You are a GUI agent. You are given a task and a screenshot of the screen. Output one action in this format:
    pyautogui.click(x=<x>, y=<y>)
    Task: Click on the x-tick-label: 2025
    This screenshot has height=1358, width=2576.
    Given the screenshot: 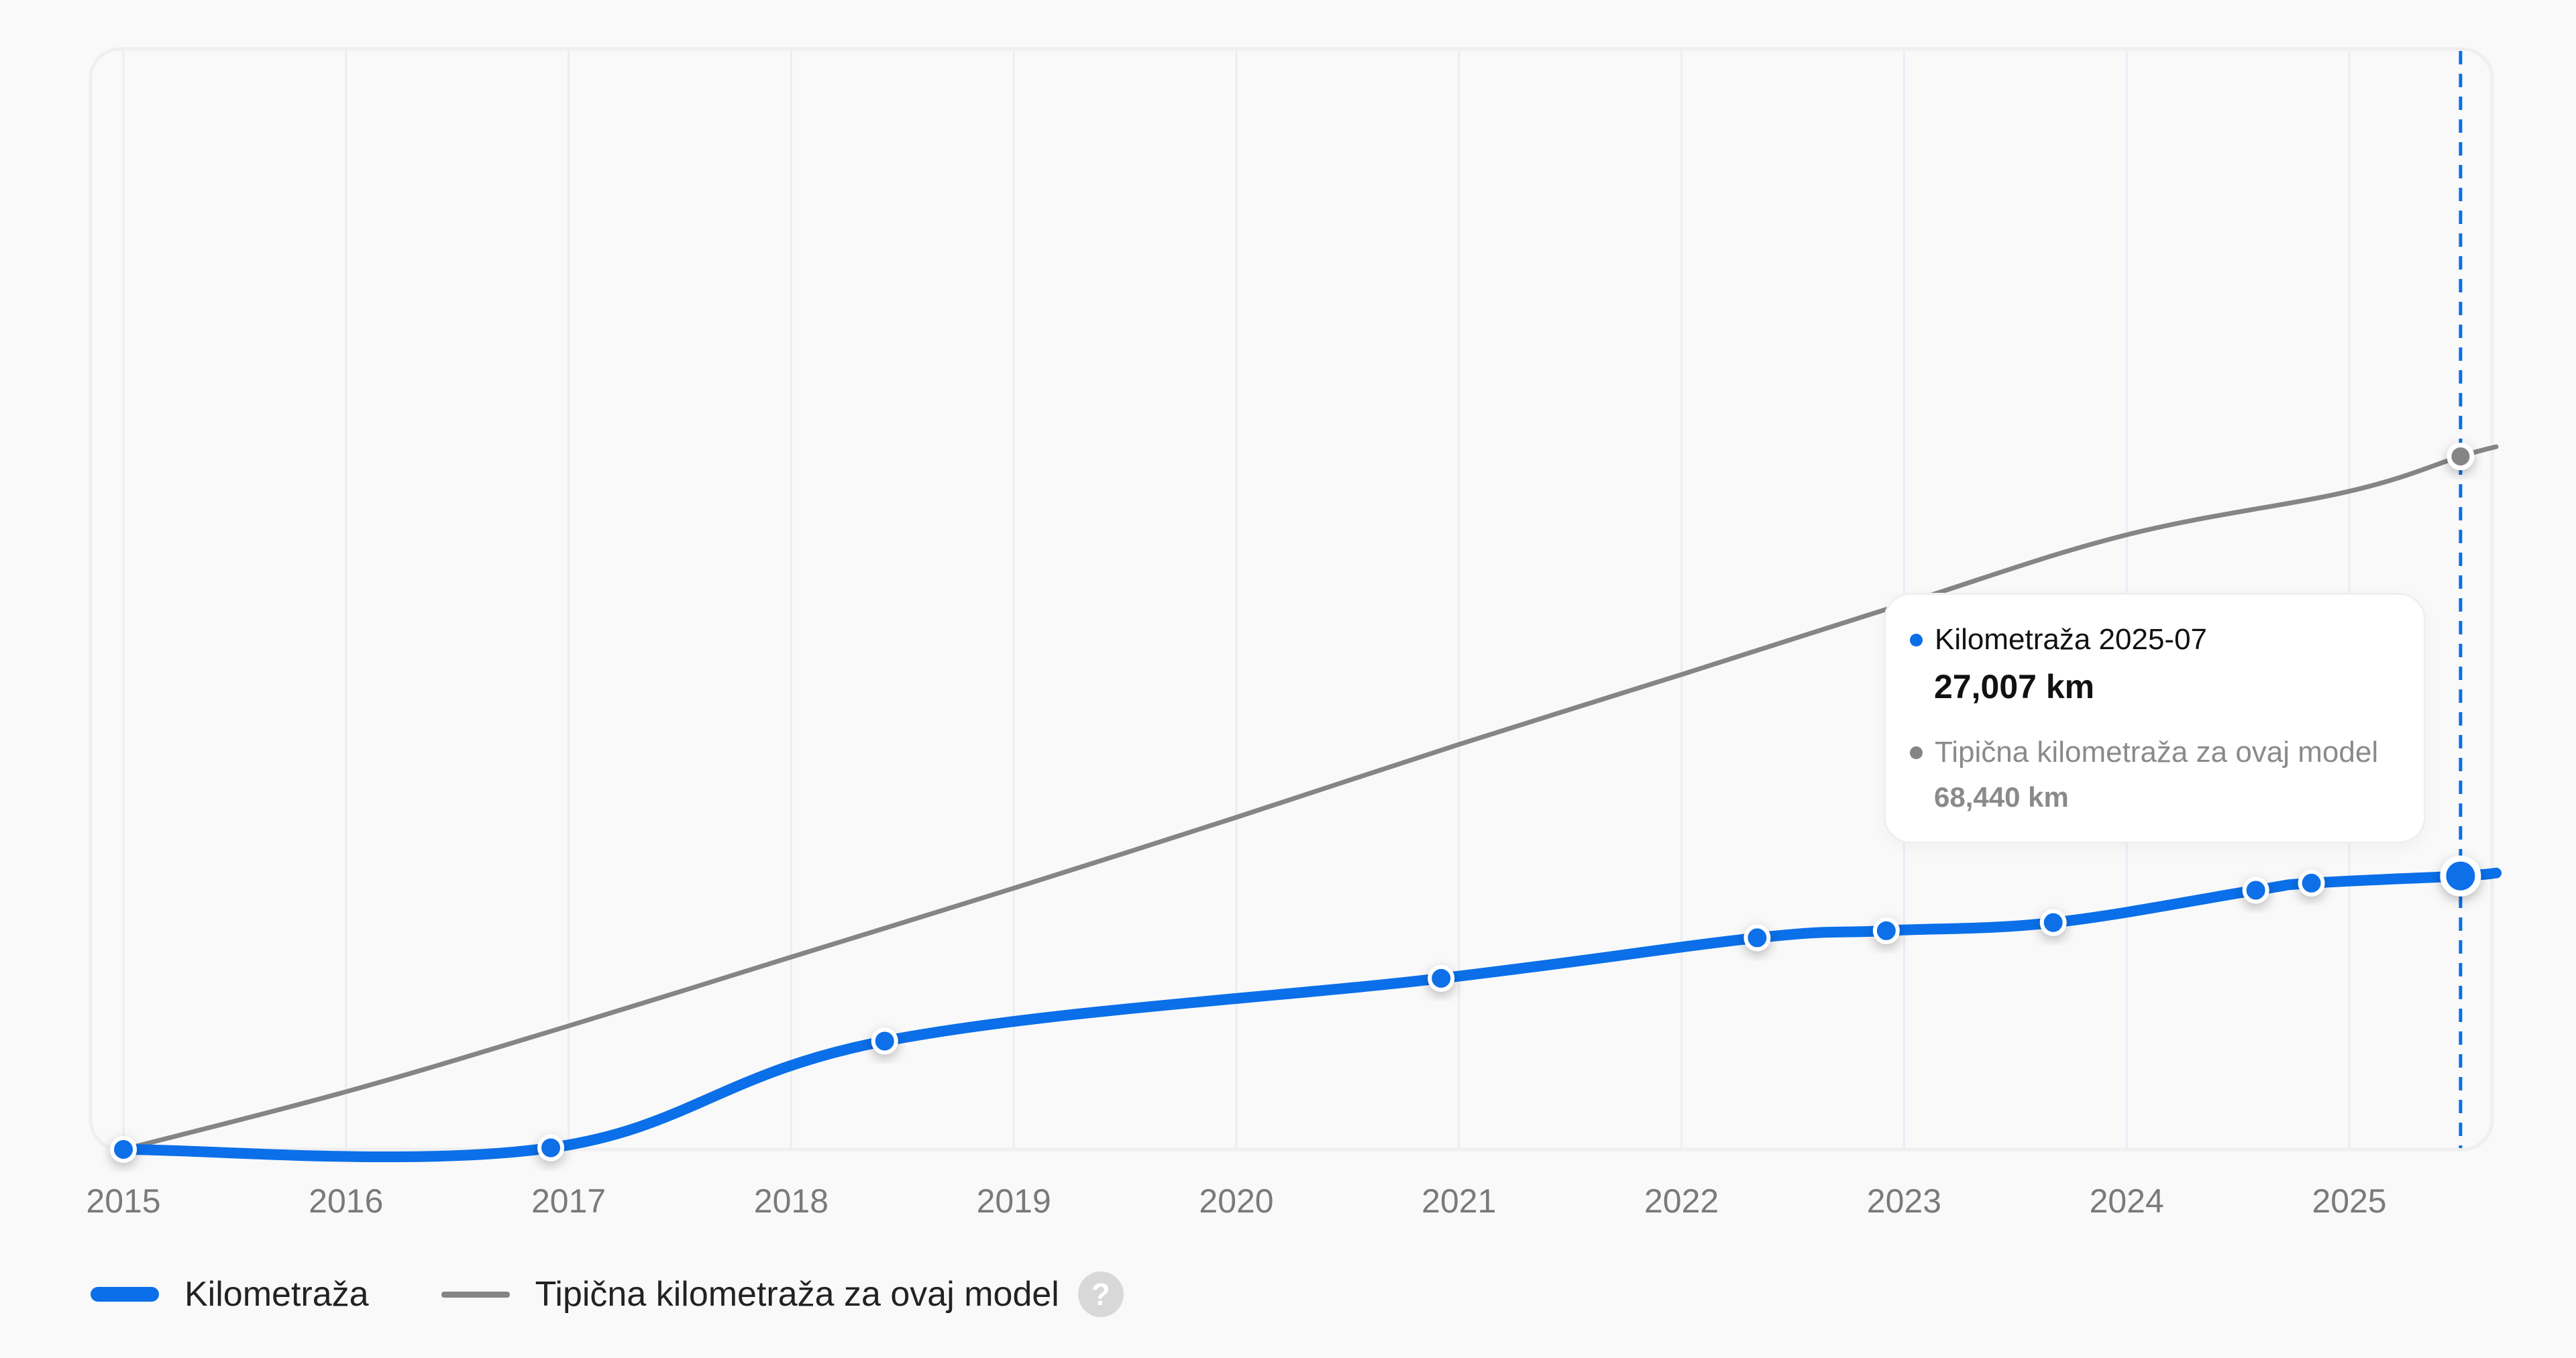 What is the action you would take?
    pyautogui.click(x=2349, y=1201)
    